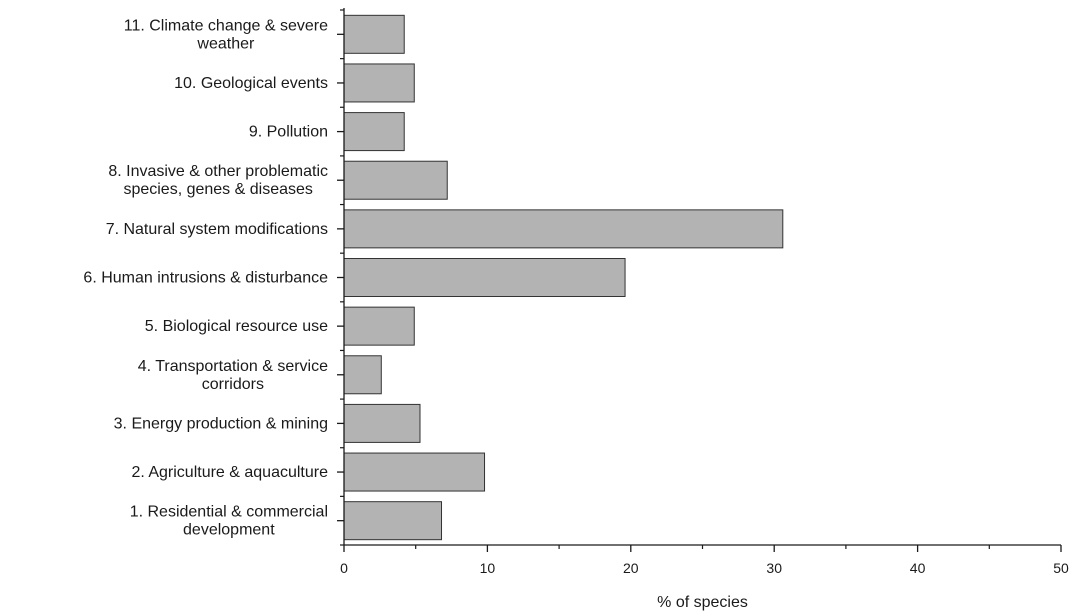 The height and width of the screenshot is (614, 1072). What do you see at coordinates (229, 530) in the screenshot?
I see `category-label-line: development` at bounding box center [229, 530].